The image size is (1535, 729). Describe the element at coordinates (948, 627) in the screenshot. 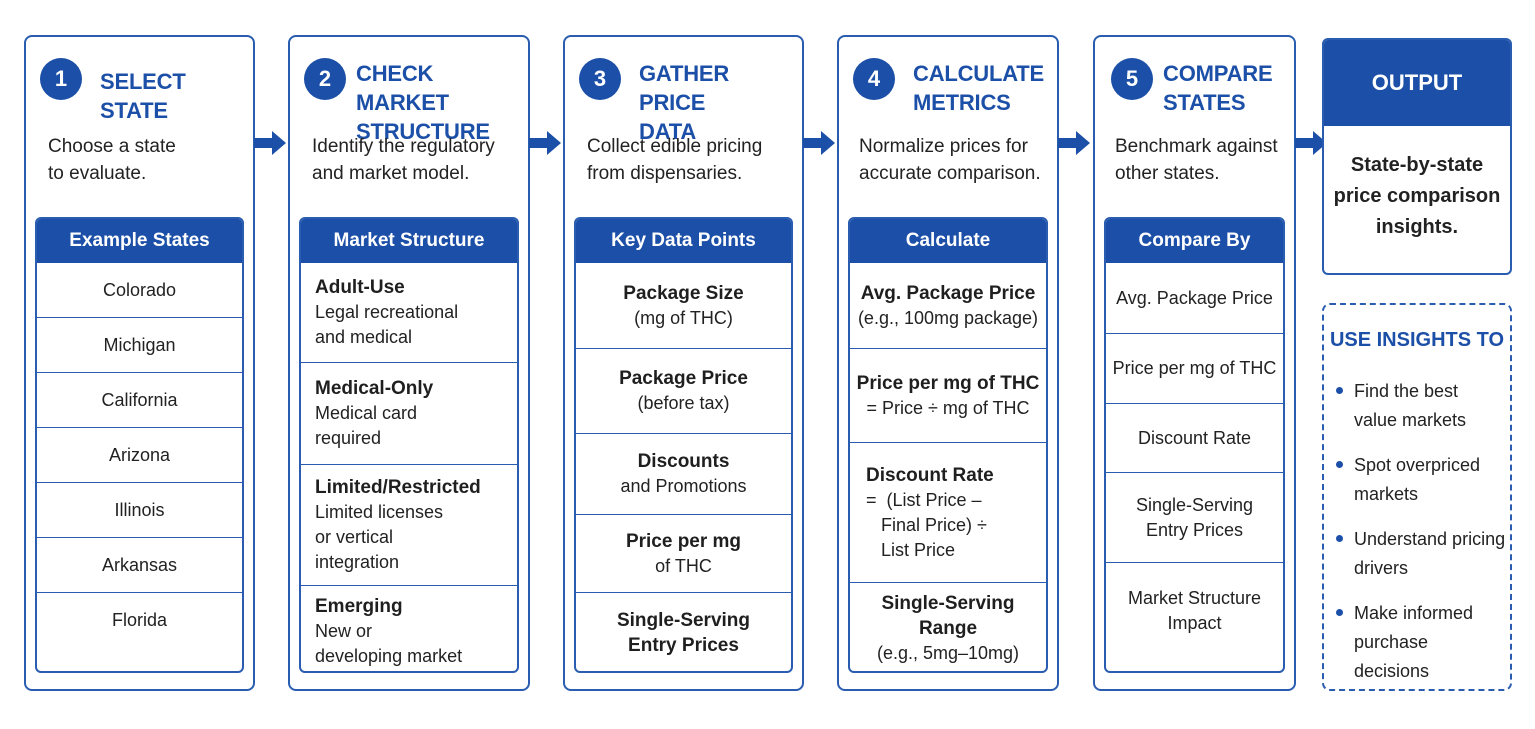

I see `list-item: Single-Serving Range (e.g., 5mg–10mg)` at that location.